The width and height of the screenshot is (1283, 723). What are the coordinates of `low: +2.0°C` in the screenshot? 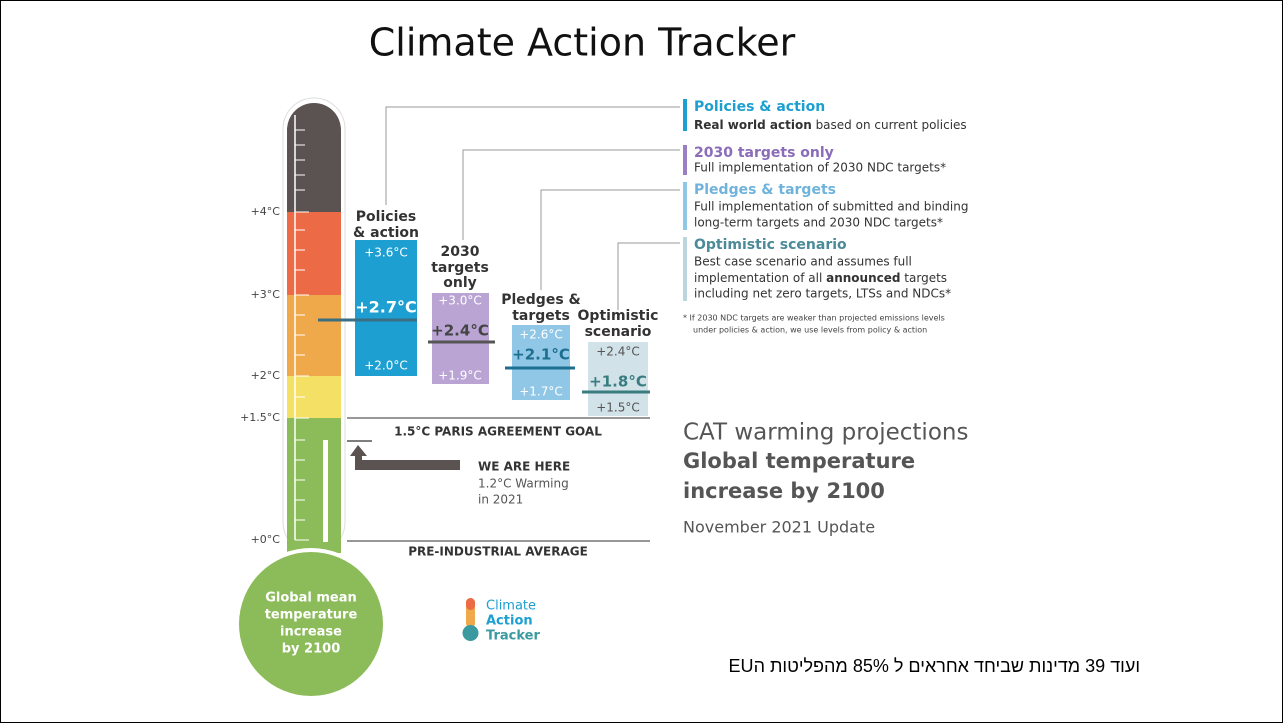 It's located at (386, 366).